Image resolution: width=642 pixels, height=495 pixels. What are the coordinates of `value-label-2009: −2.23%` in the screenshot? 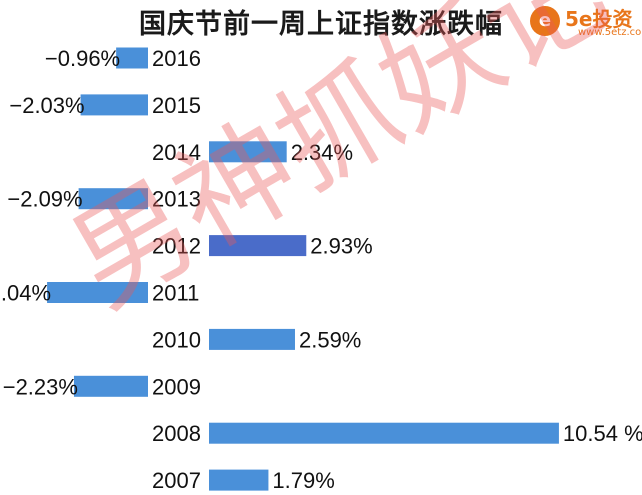 It's located at (40, 386).